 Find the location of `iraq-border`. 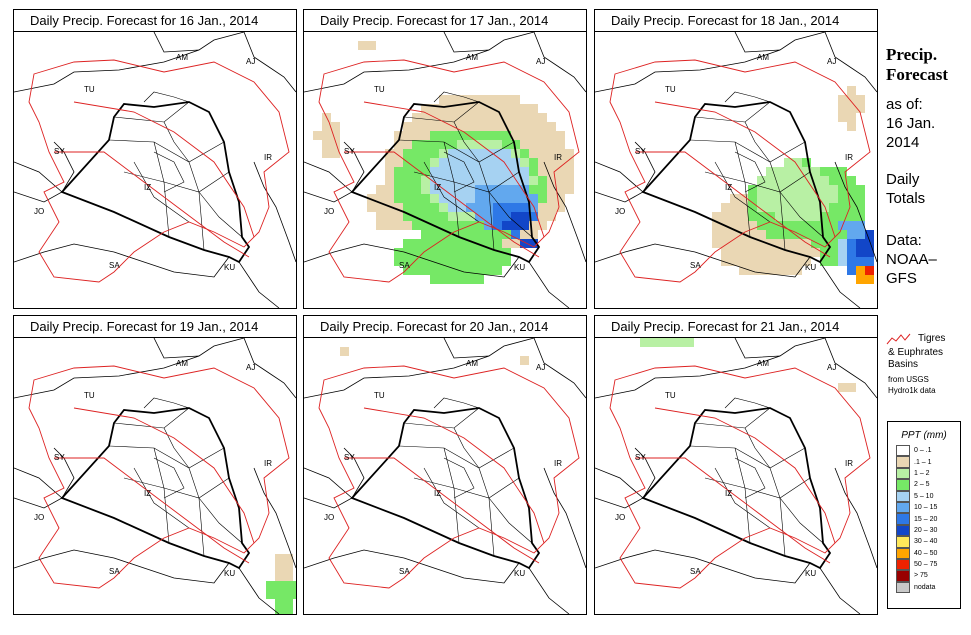

iraq-border is located at coordinates (445, 182).